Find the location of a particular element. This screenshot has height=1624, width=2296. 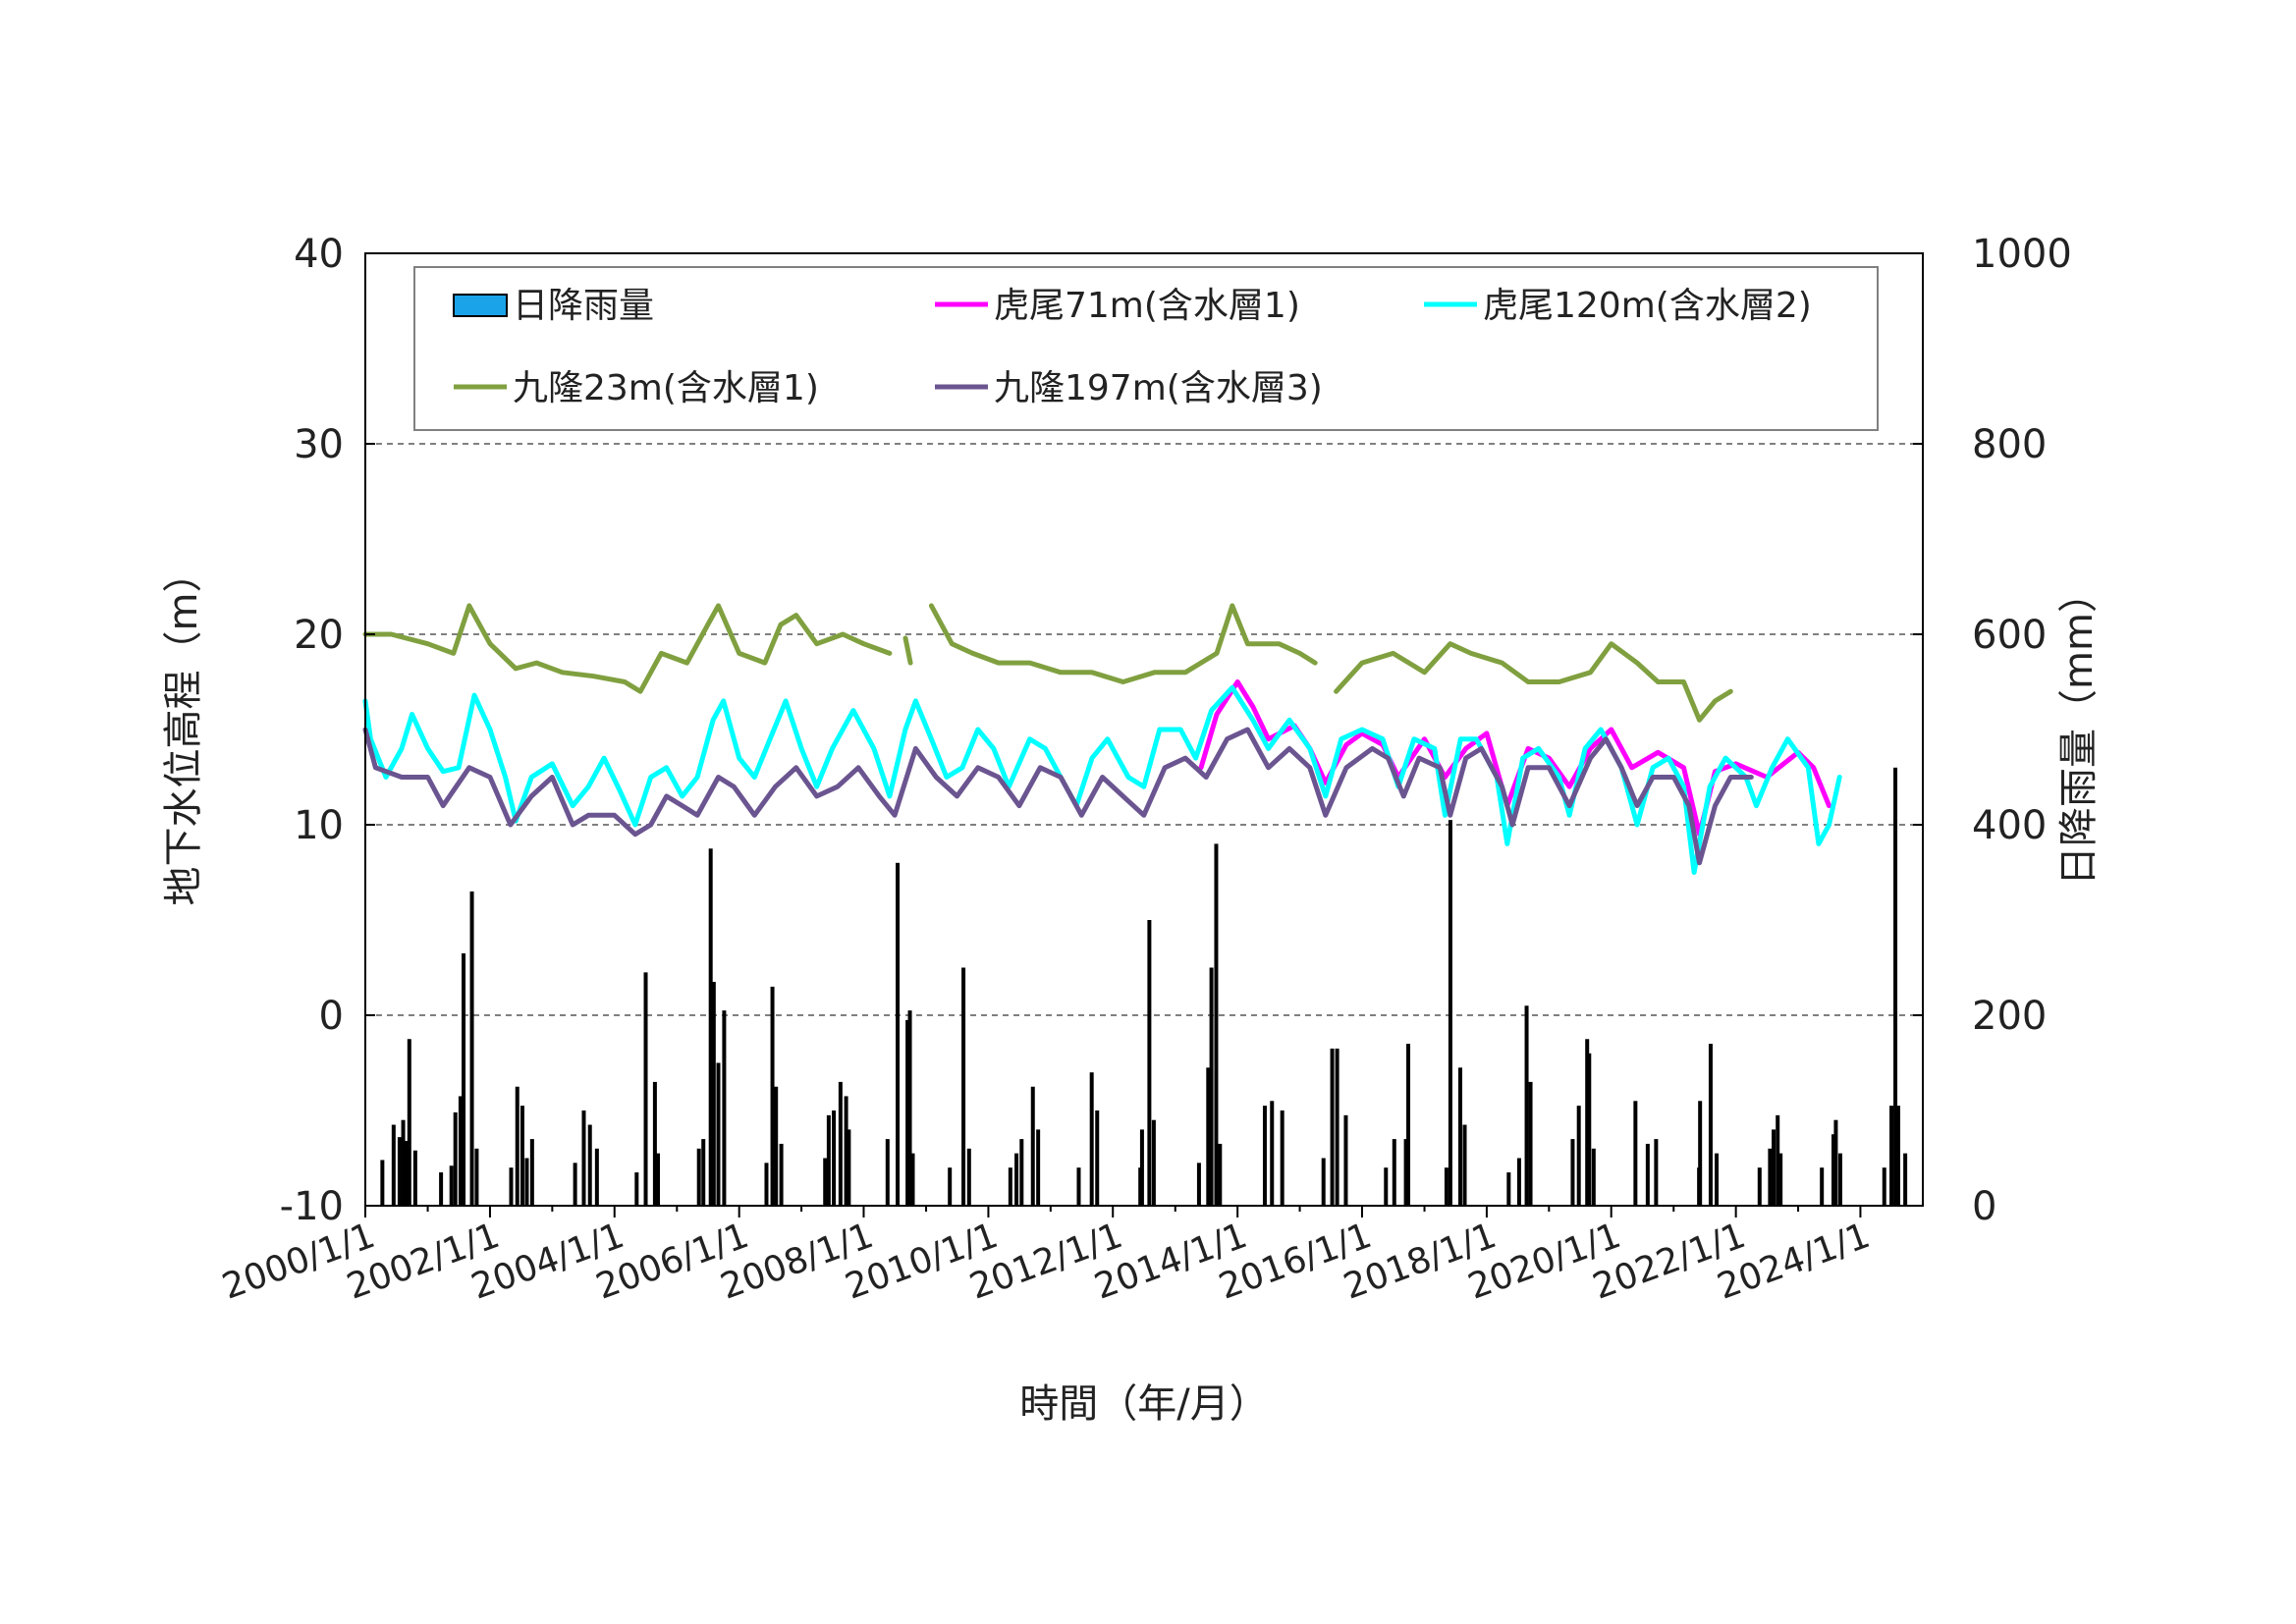

left-axis-tick-labels: -10 0 10 20 30 40 is located at coordinates (312, 730).